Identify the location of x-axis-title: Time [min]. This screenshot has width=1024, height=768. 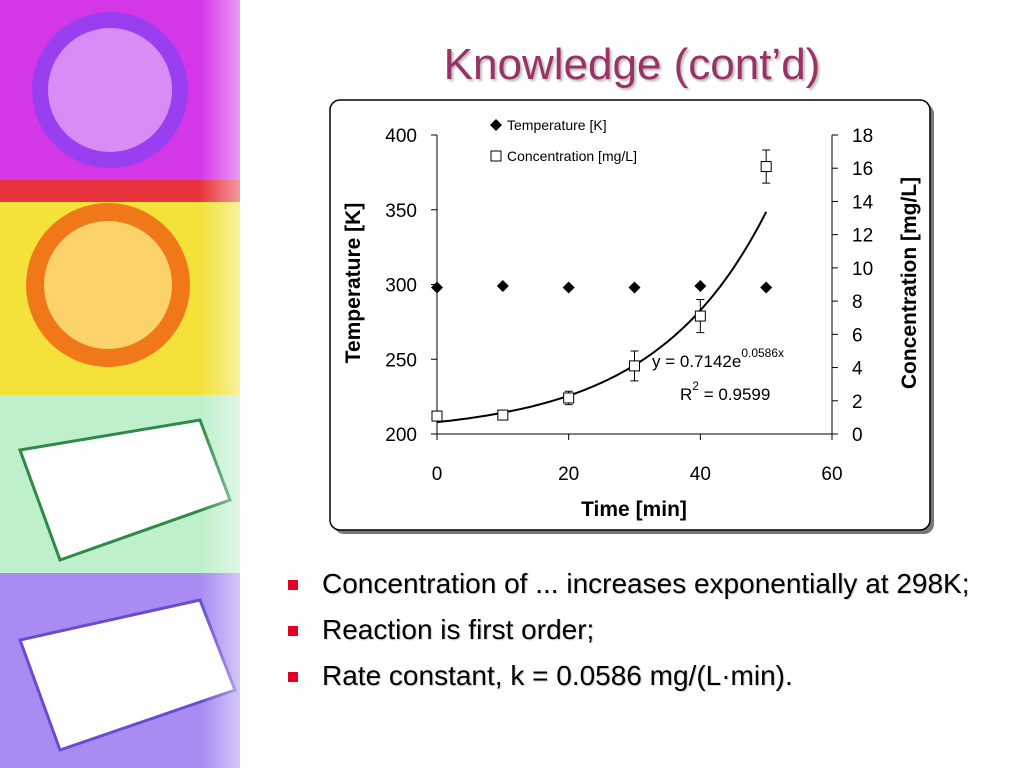
(634, 509).